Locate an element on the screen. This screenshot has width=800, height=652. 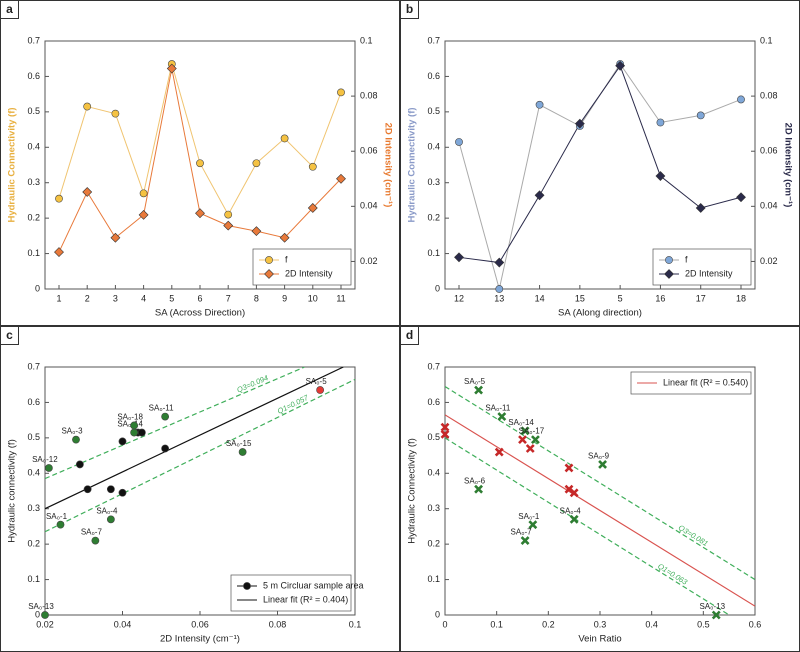
legend-label: 2D Intensity is located at coordinates (709, 273).